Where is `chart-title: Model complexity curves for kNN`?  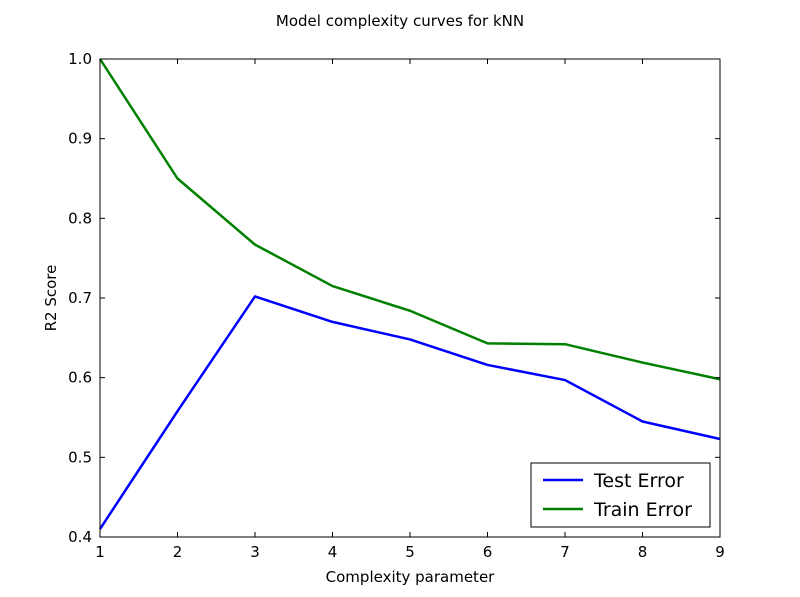
chart-title: Model complexity curves for kNN is located at coordinates (400, 21).